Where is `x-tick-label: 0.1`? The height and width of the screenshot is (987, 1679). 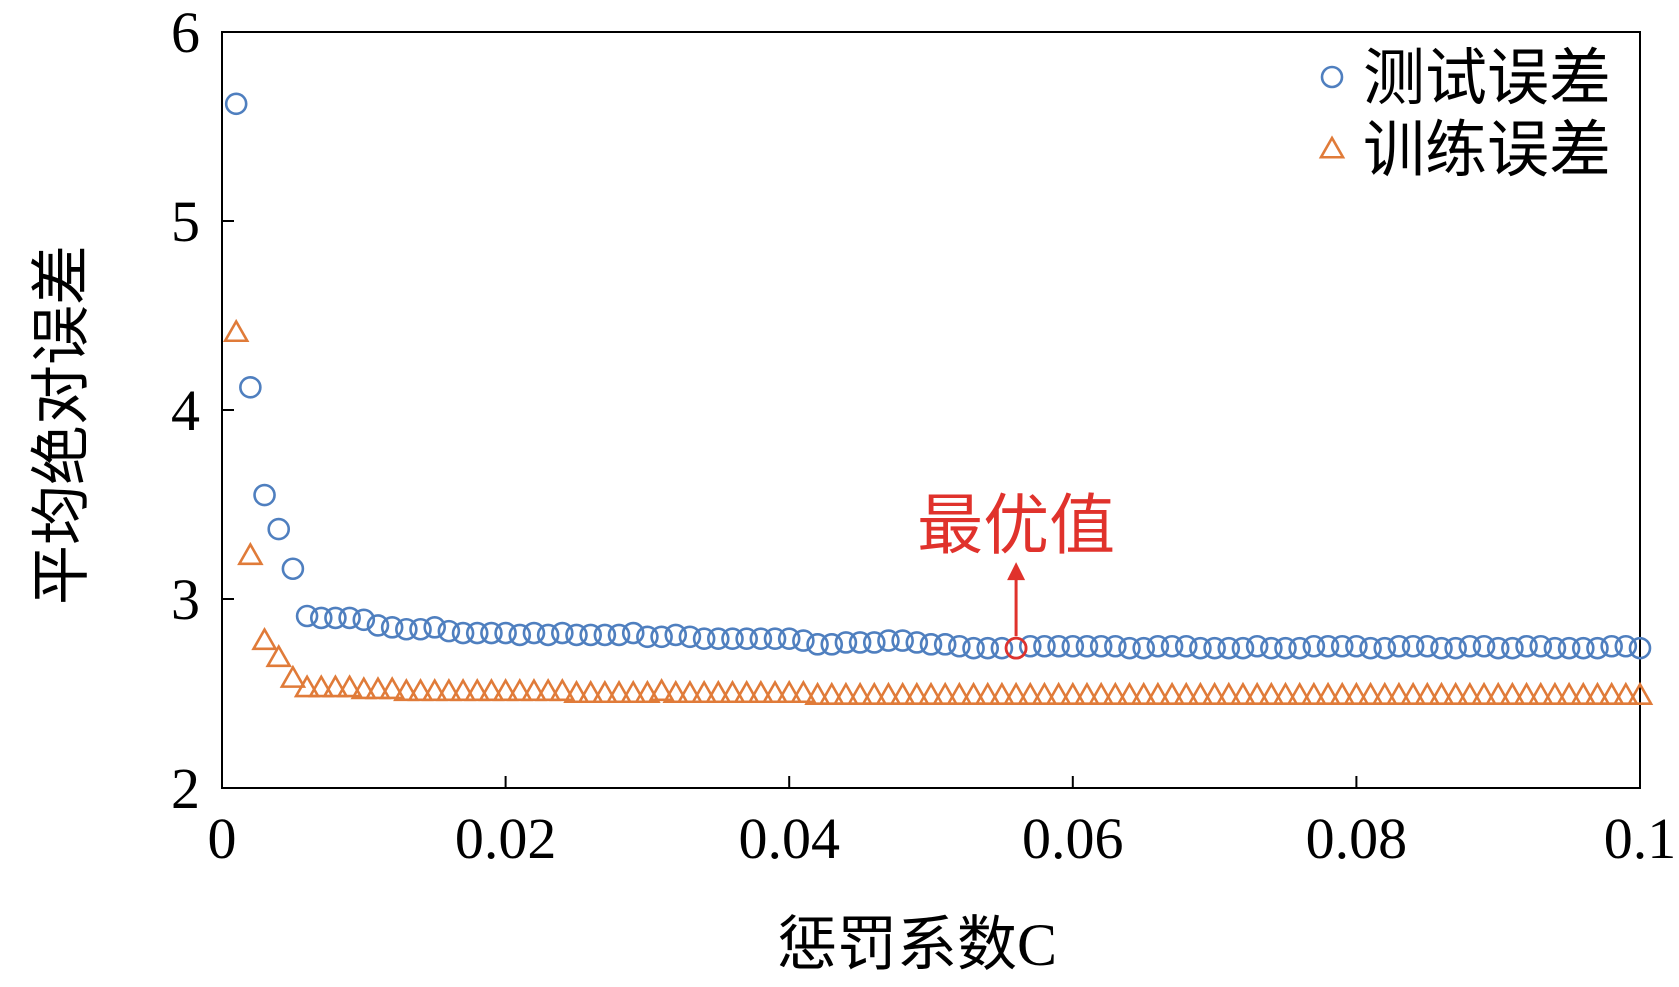 x-tick-label: 0.1 is located at coordinates (1640, 838).